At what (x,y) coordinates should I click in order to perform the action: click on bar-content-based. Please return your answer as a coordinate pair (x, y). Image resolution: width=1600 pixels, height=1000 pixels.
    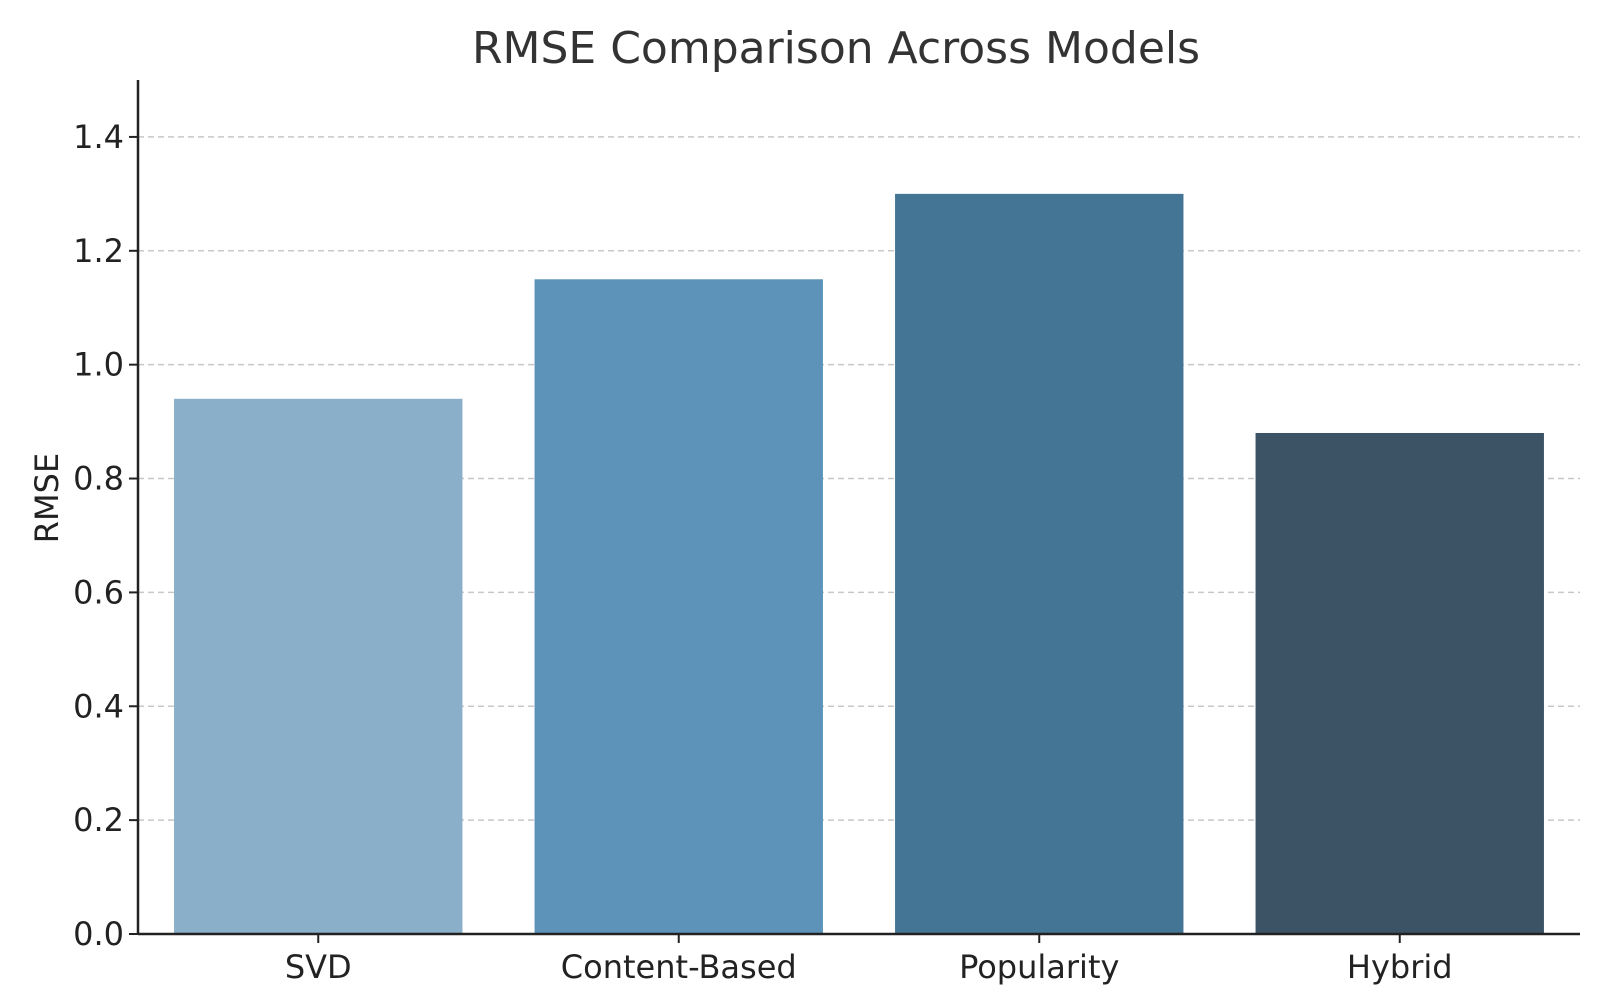
    Looking at the image, I should click on (678, 606).